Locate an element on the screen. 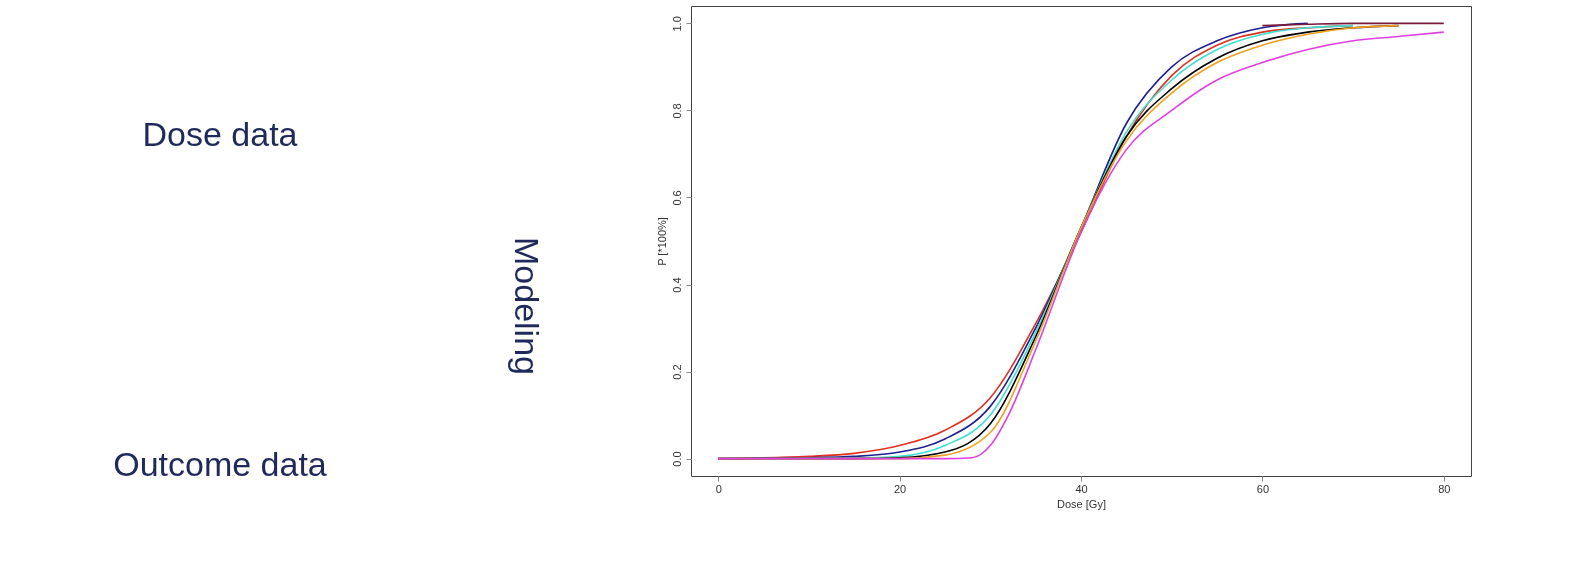  y-tick-label: 0.0 is located at coordinates (676, 459).